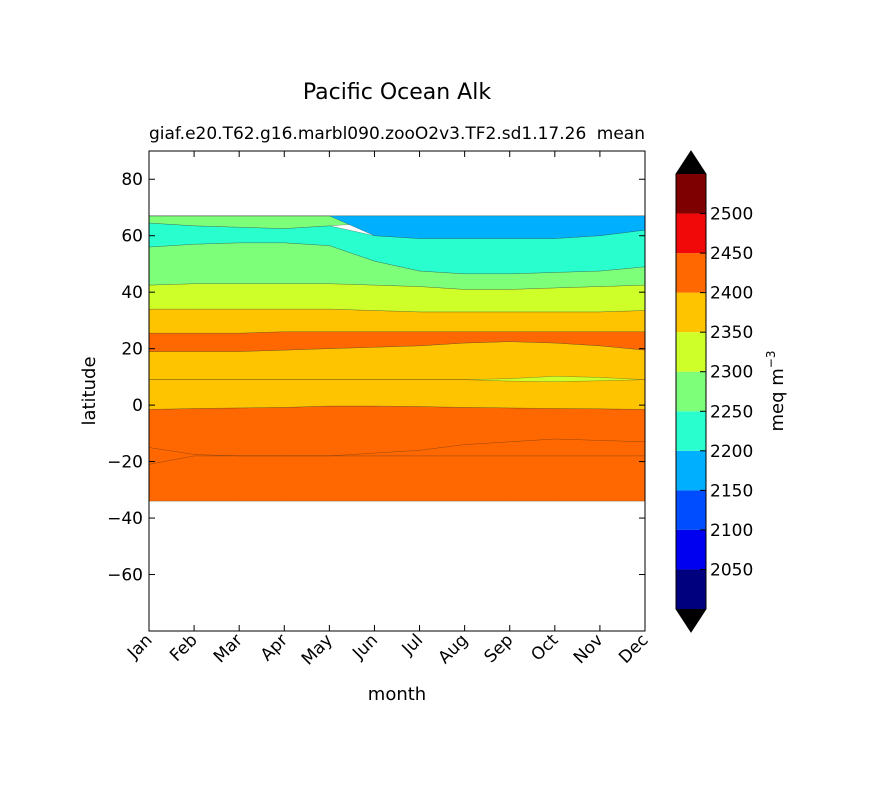 This screenshot has width=870, height=787. Describe the element at coordinates (777, 399) in the screenshot. I see `colorbar-label-unit: meq m` at that location.